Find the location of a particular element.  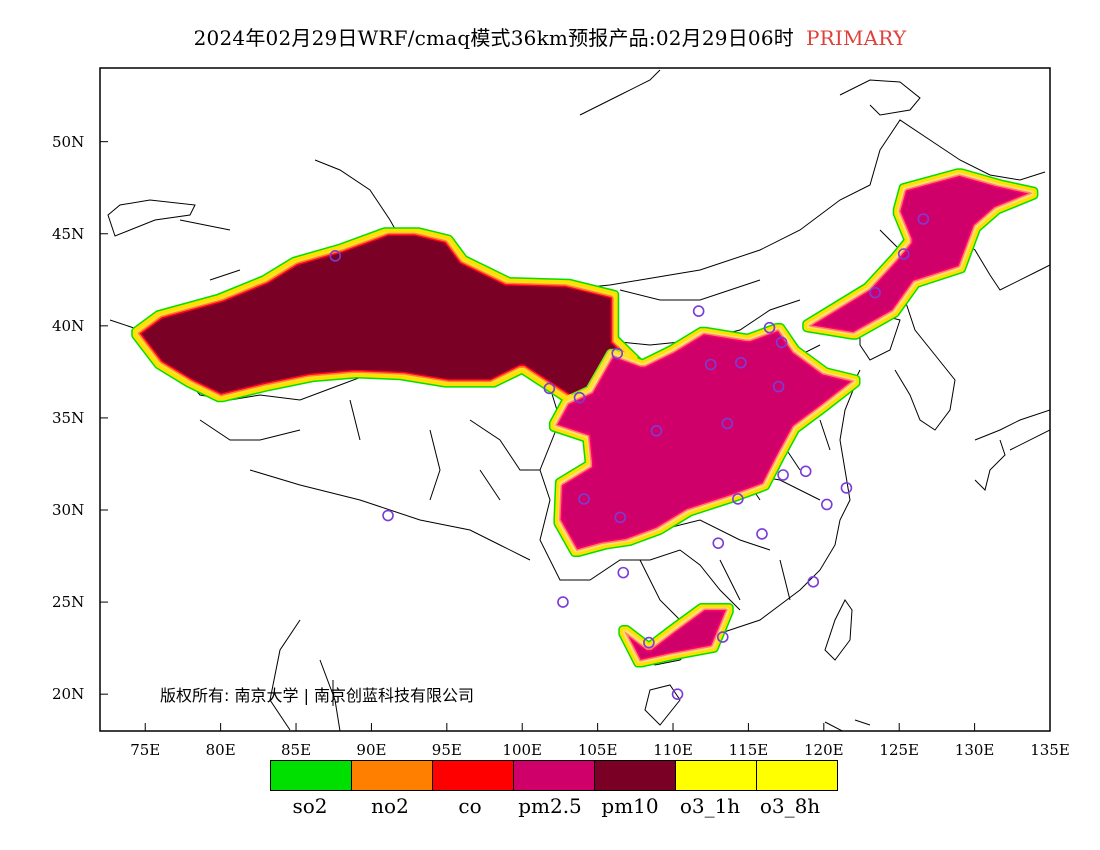

title-tag: PRIMARY is located at coordinates (856, 38).